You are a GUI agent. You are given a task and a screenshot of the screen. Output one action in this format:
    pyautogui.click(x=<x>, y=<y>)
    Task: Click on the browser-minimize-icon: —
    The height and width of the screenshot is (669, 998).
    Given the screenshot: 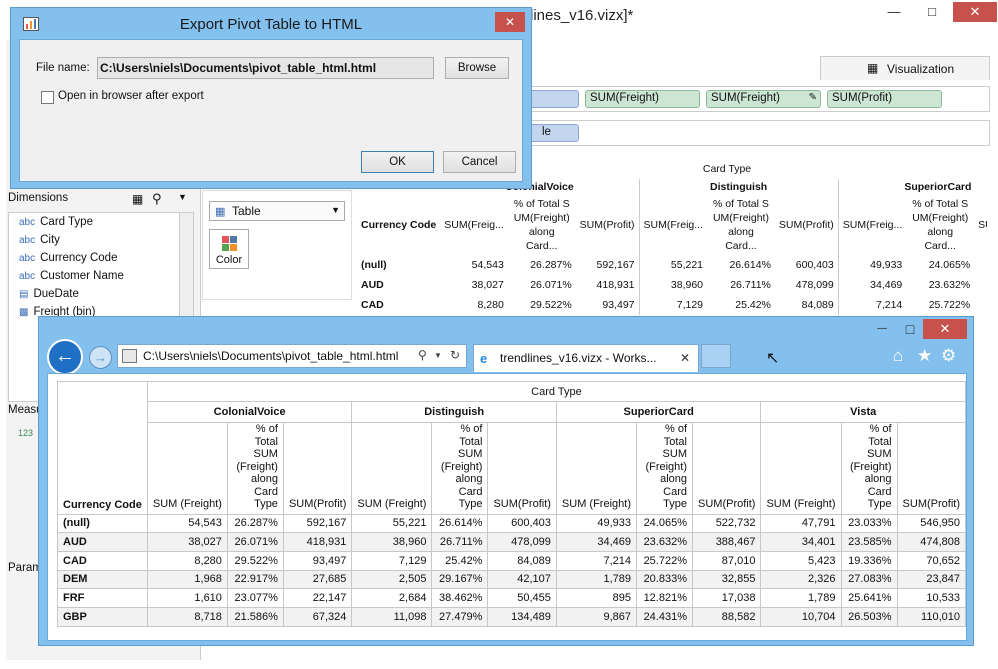 What is the action you would take?
    pyautogui.click(x=882, y=328)
    